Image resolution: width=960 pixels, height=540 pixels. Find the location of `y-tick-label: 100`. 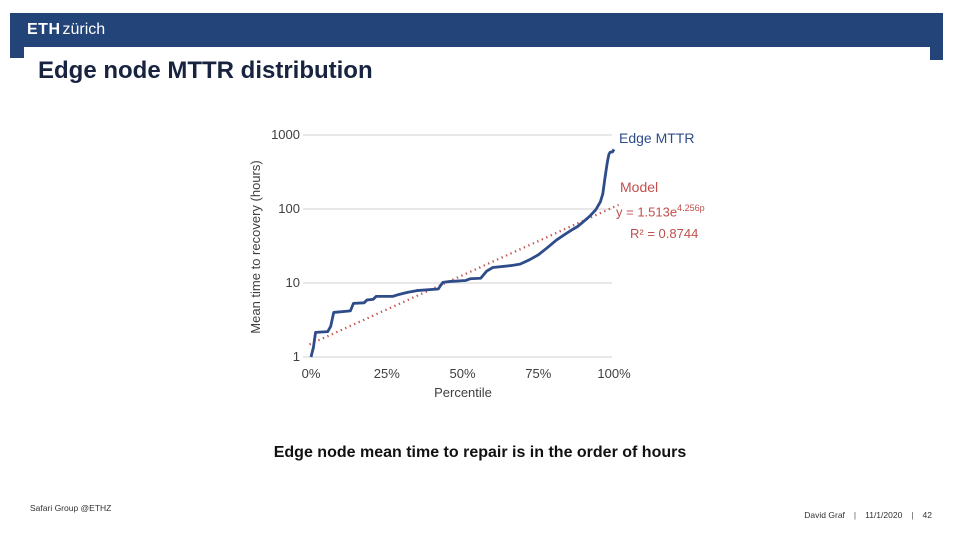

y-tick-label: 100 is located at coordinates (289, 208).